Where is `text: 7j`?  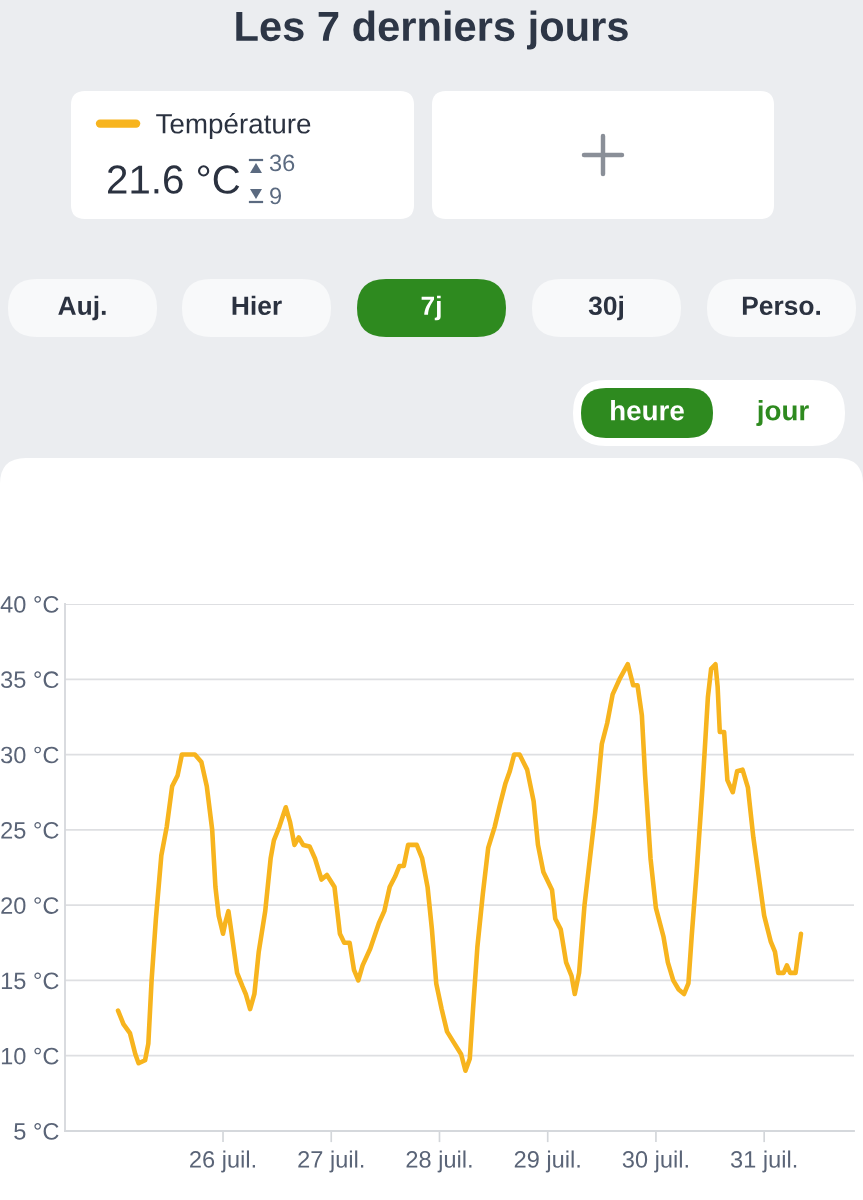
text: 7j is located at coordinates (431, 308).